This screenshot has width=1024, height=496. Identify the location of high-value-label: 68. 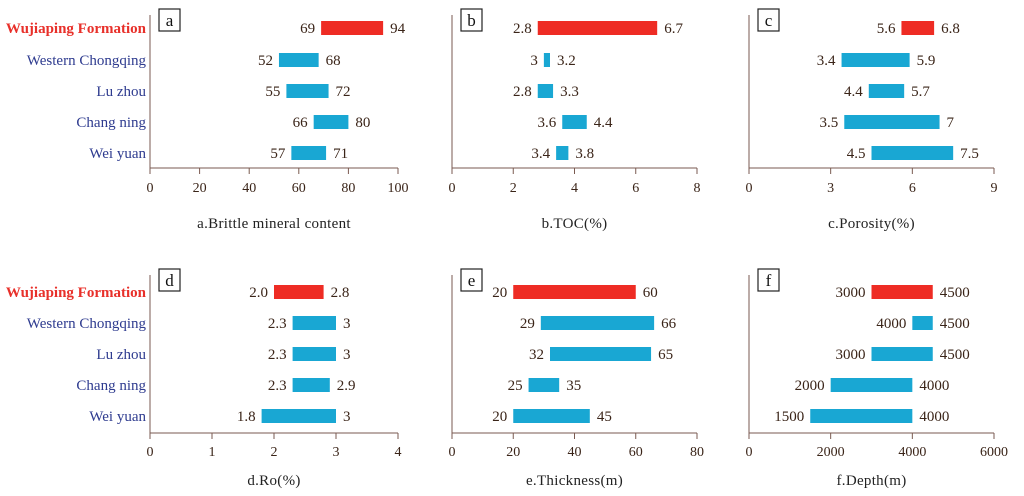
(333, 61).